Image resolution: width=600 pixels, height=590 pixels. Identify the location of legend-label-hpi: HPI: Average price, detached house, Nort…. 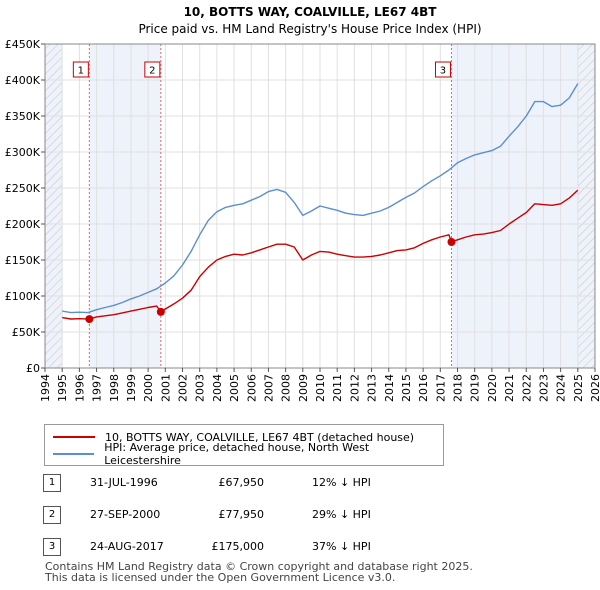
(237, 454).